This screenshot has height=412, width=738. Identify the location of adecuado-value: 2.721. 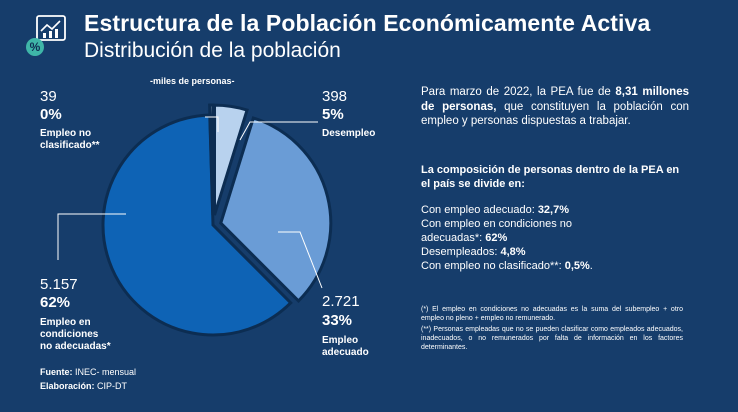
(341, 301).